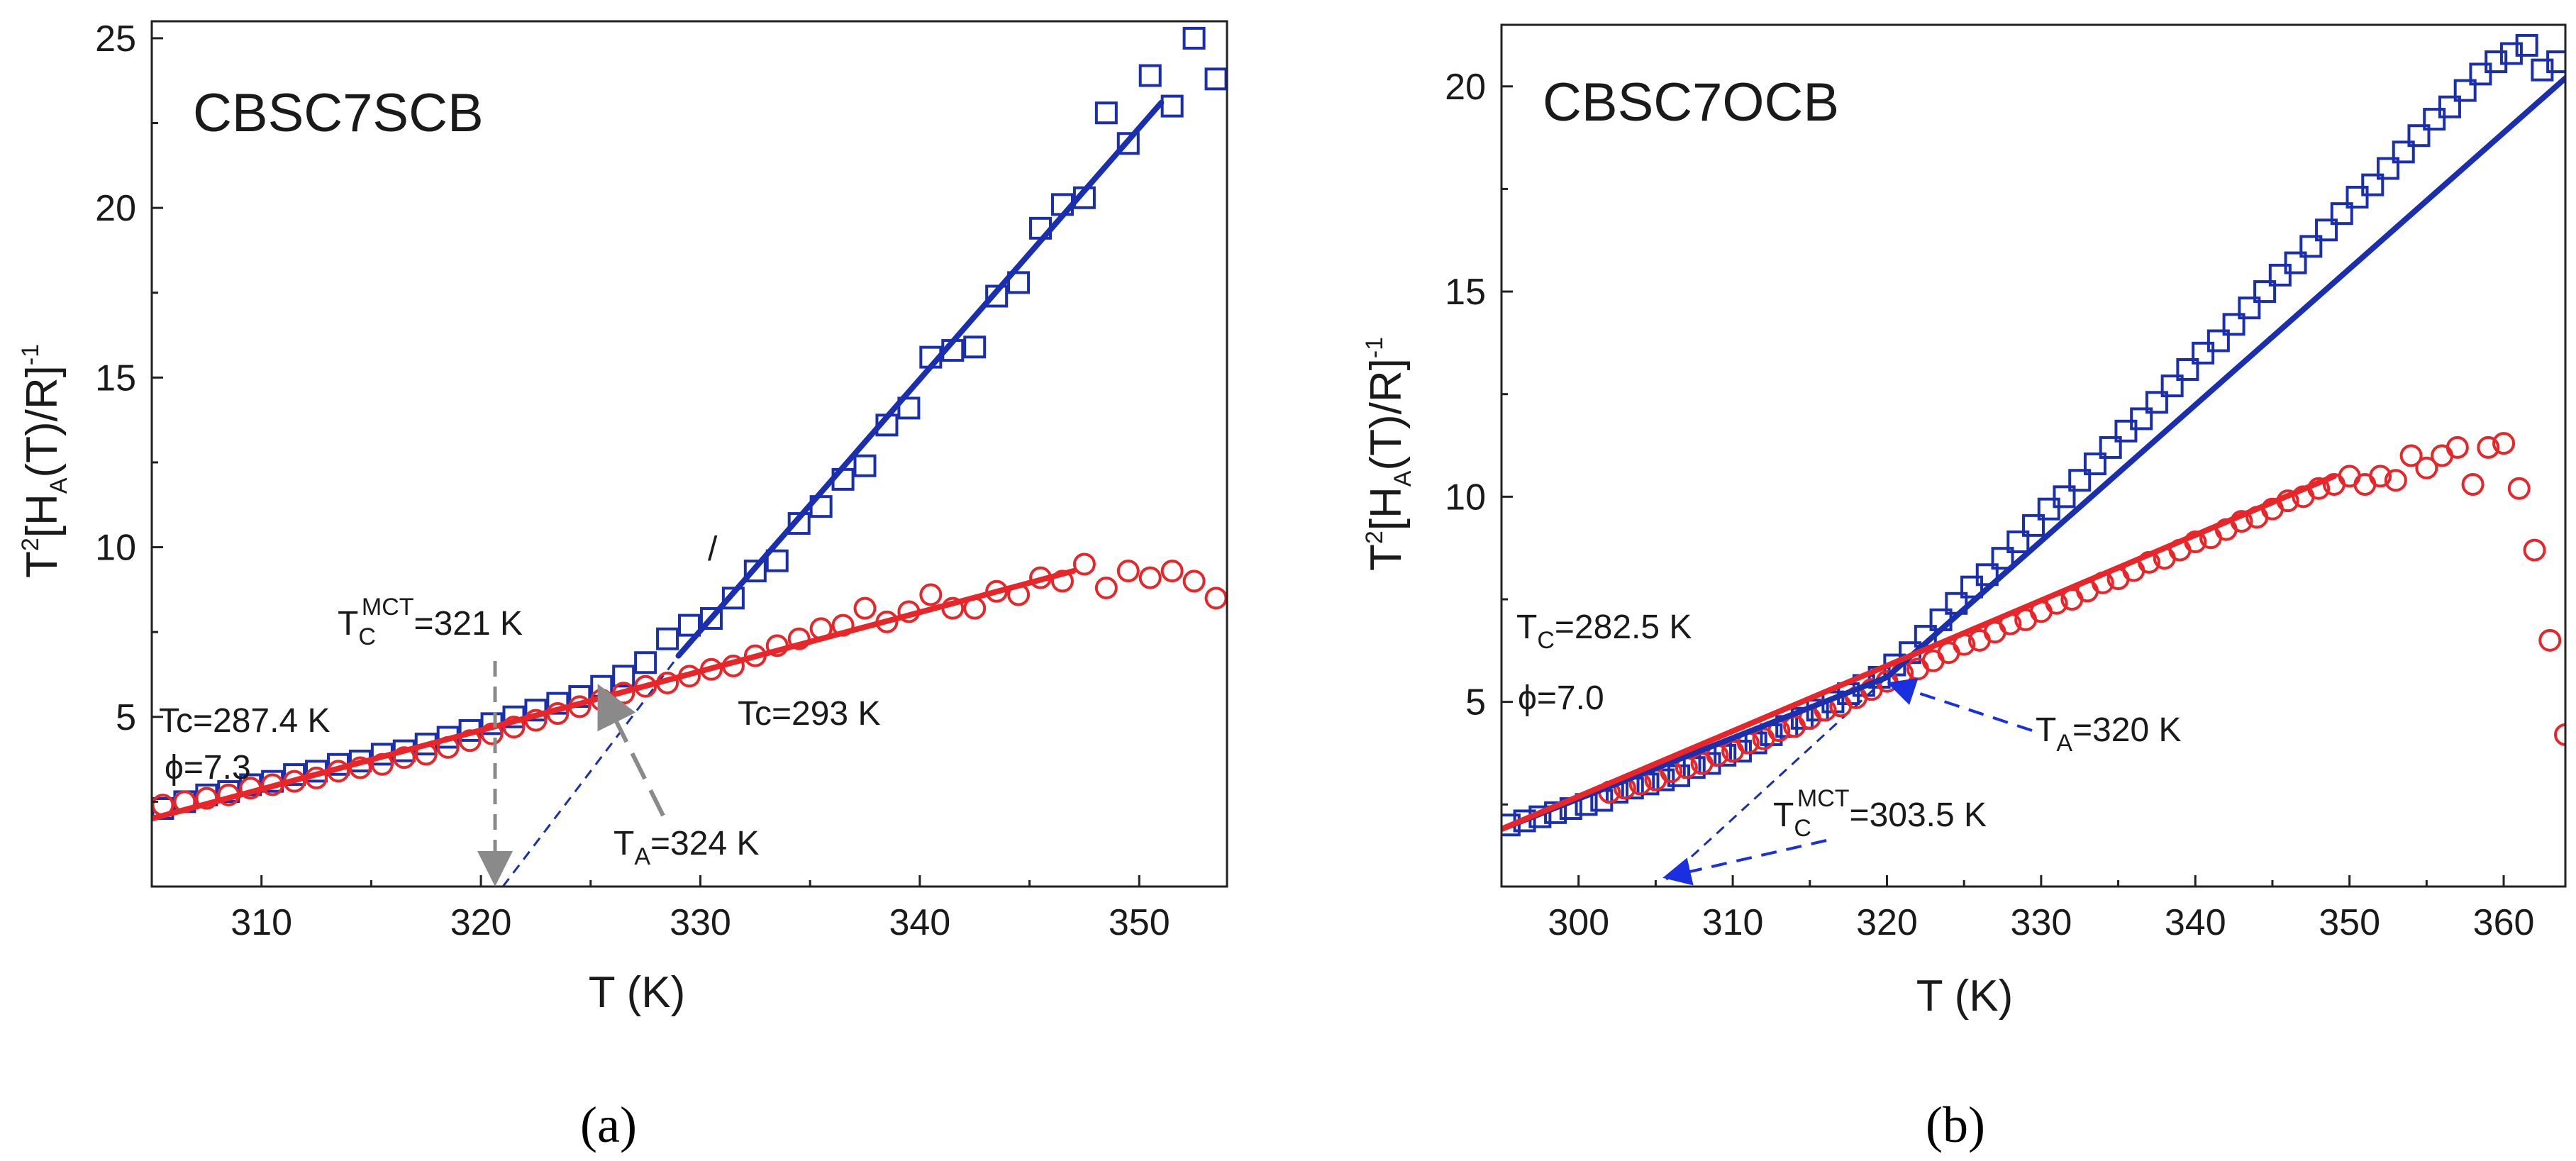  Describe the element at coordinates (115, 208) in the screenshot. I see `panel-a-ytick-label: 20` at that location.